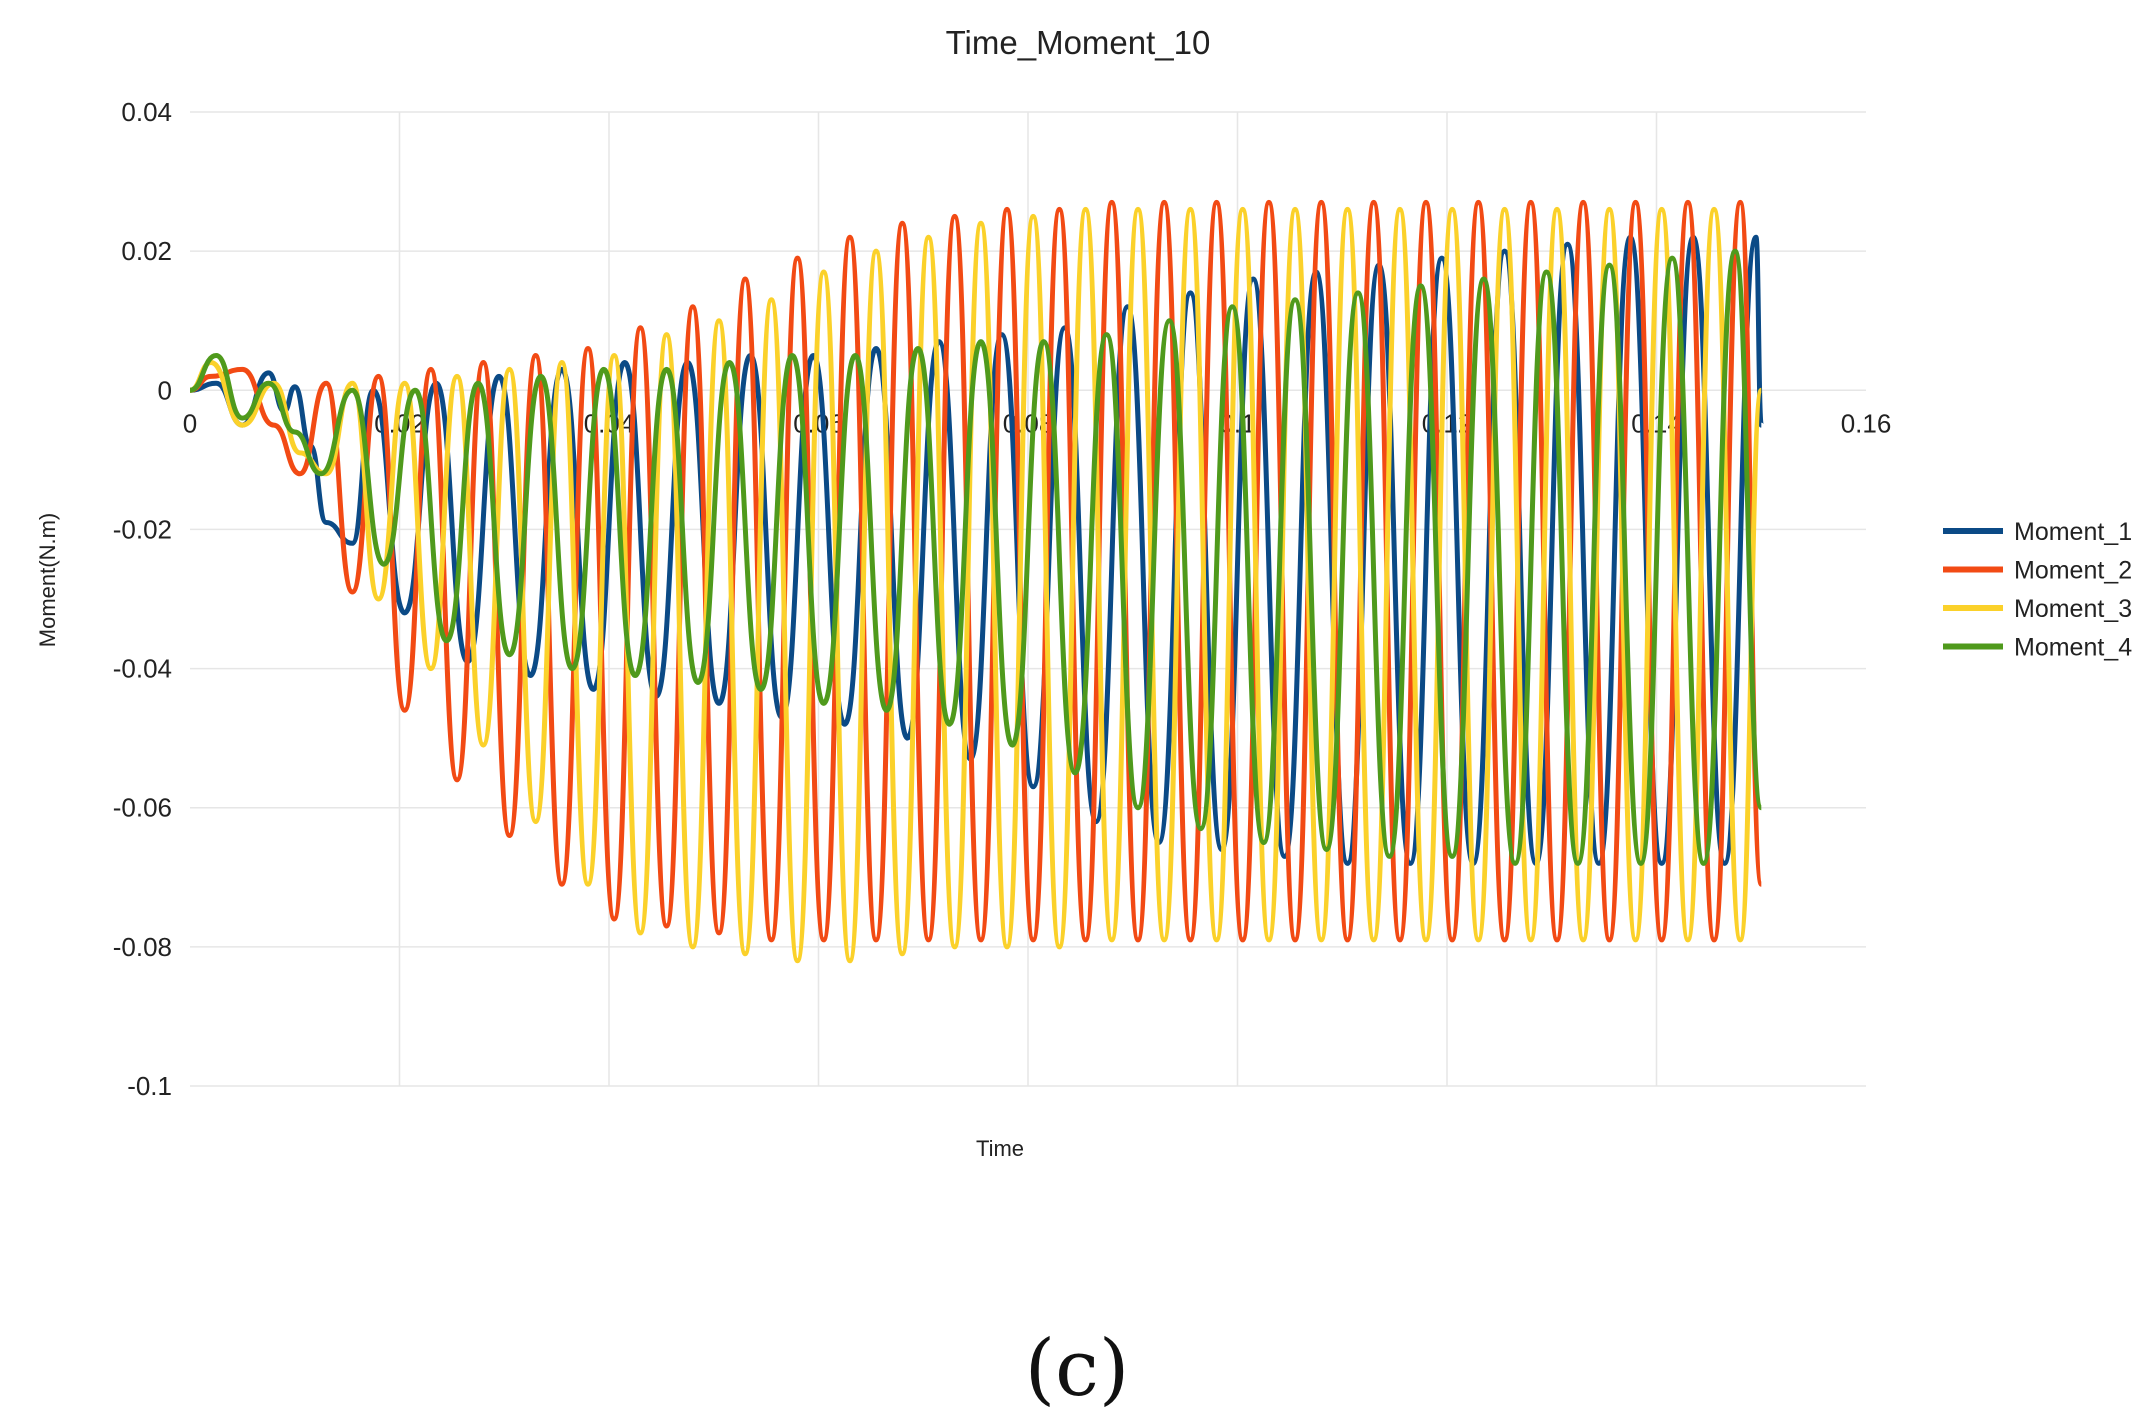 Image resolution: width=2155 pixels, height=1427 pixels. Describe the element at coordinates (1077, 1369) in the screenshot. I see `figure-caption: (c)` at that location.